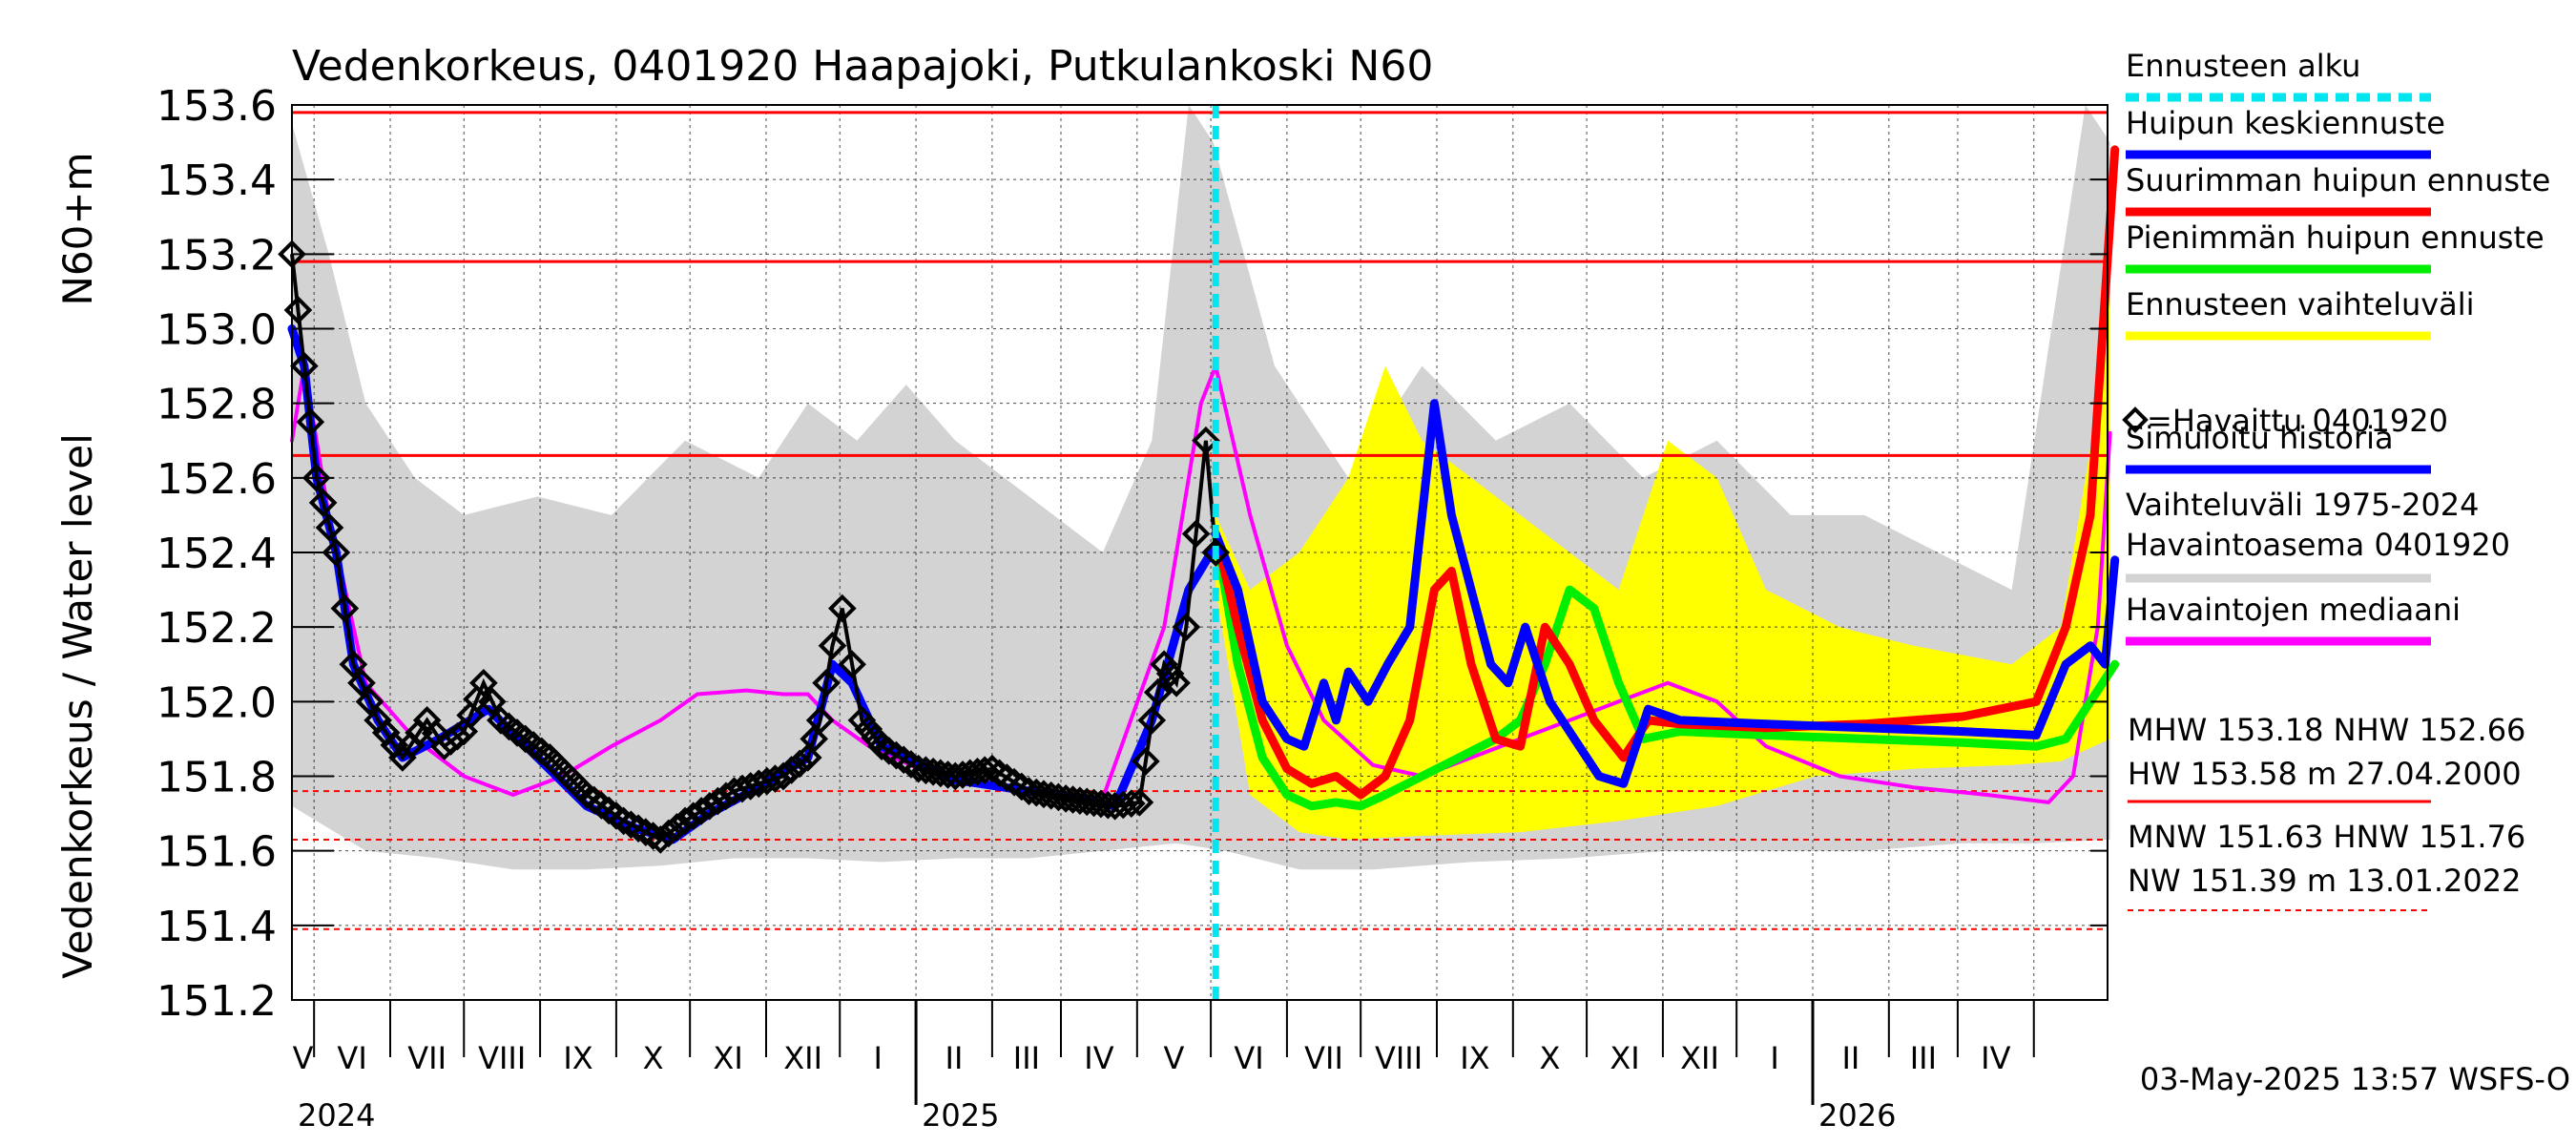 This screenshot has width=2576, height=1145. Describe the element at coordinates (216, 256) in the screenshot. I see `y-tick-label: 153.2` at that location.